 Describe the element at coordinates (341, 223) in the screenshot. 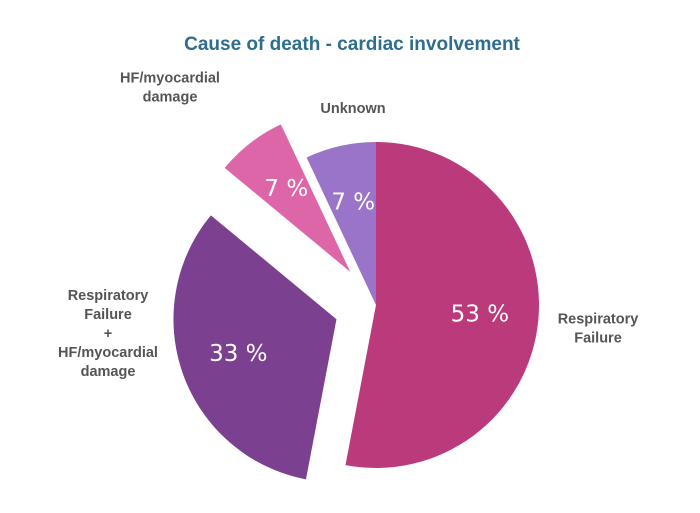

I see `pie-slice-unknown` at that location.